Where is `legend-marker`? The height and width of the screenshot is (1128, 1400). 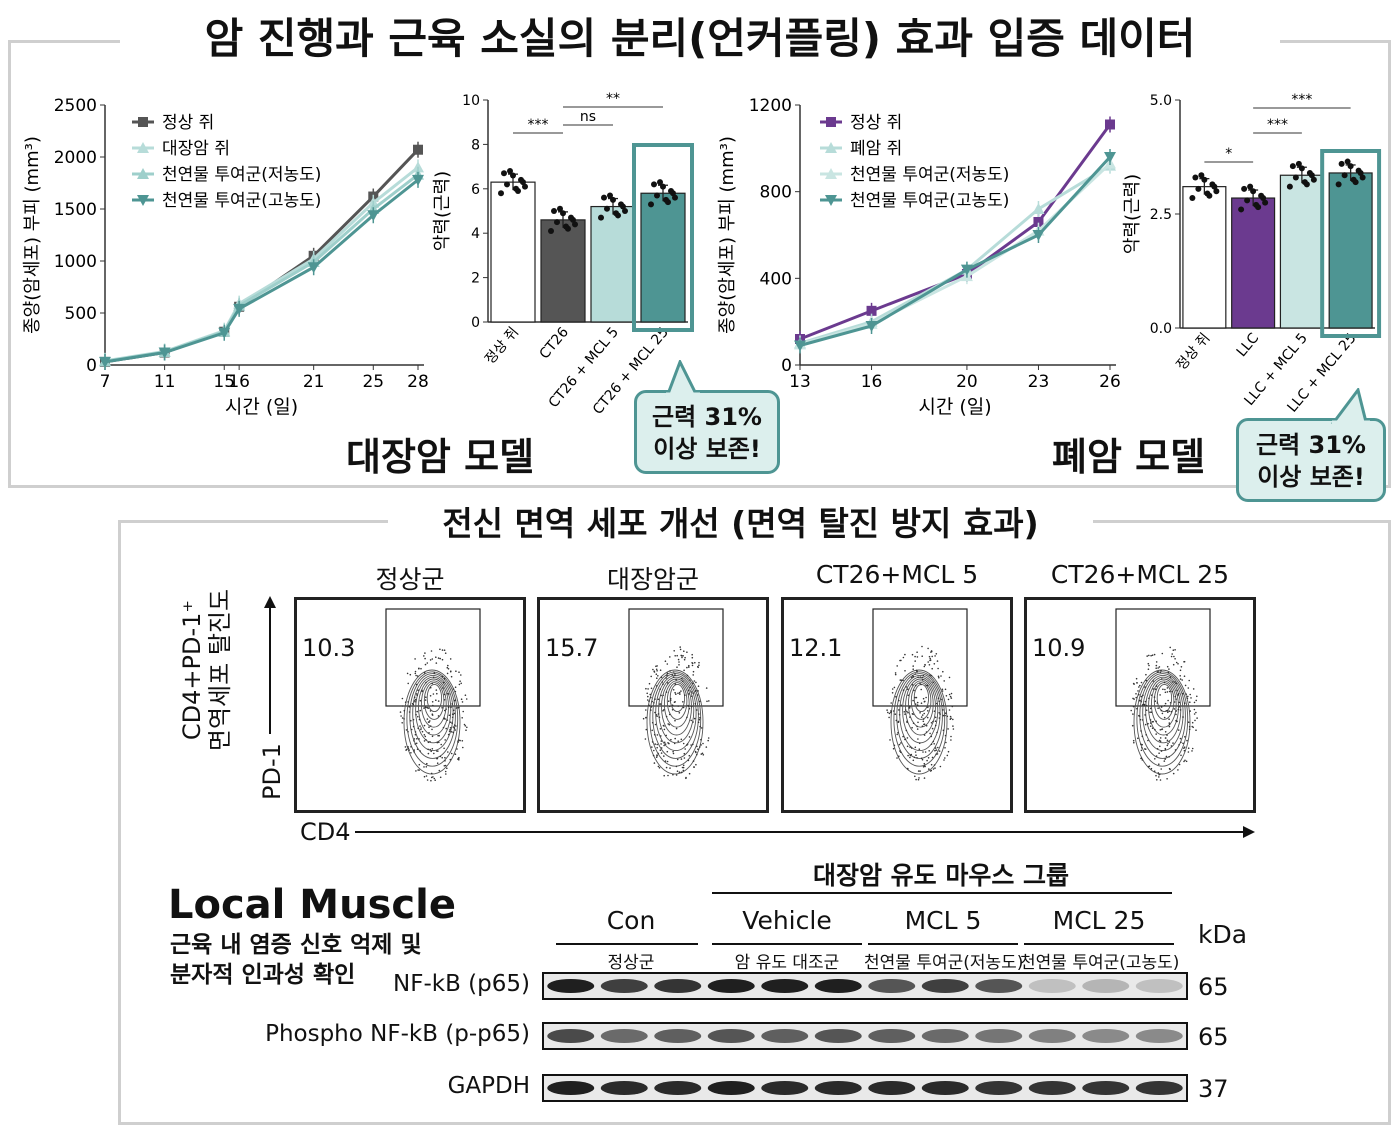 legend-marker is located at coordinates (831, 173).